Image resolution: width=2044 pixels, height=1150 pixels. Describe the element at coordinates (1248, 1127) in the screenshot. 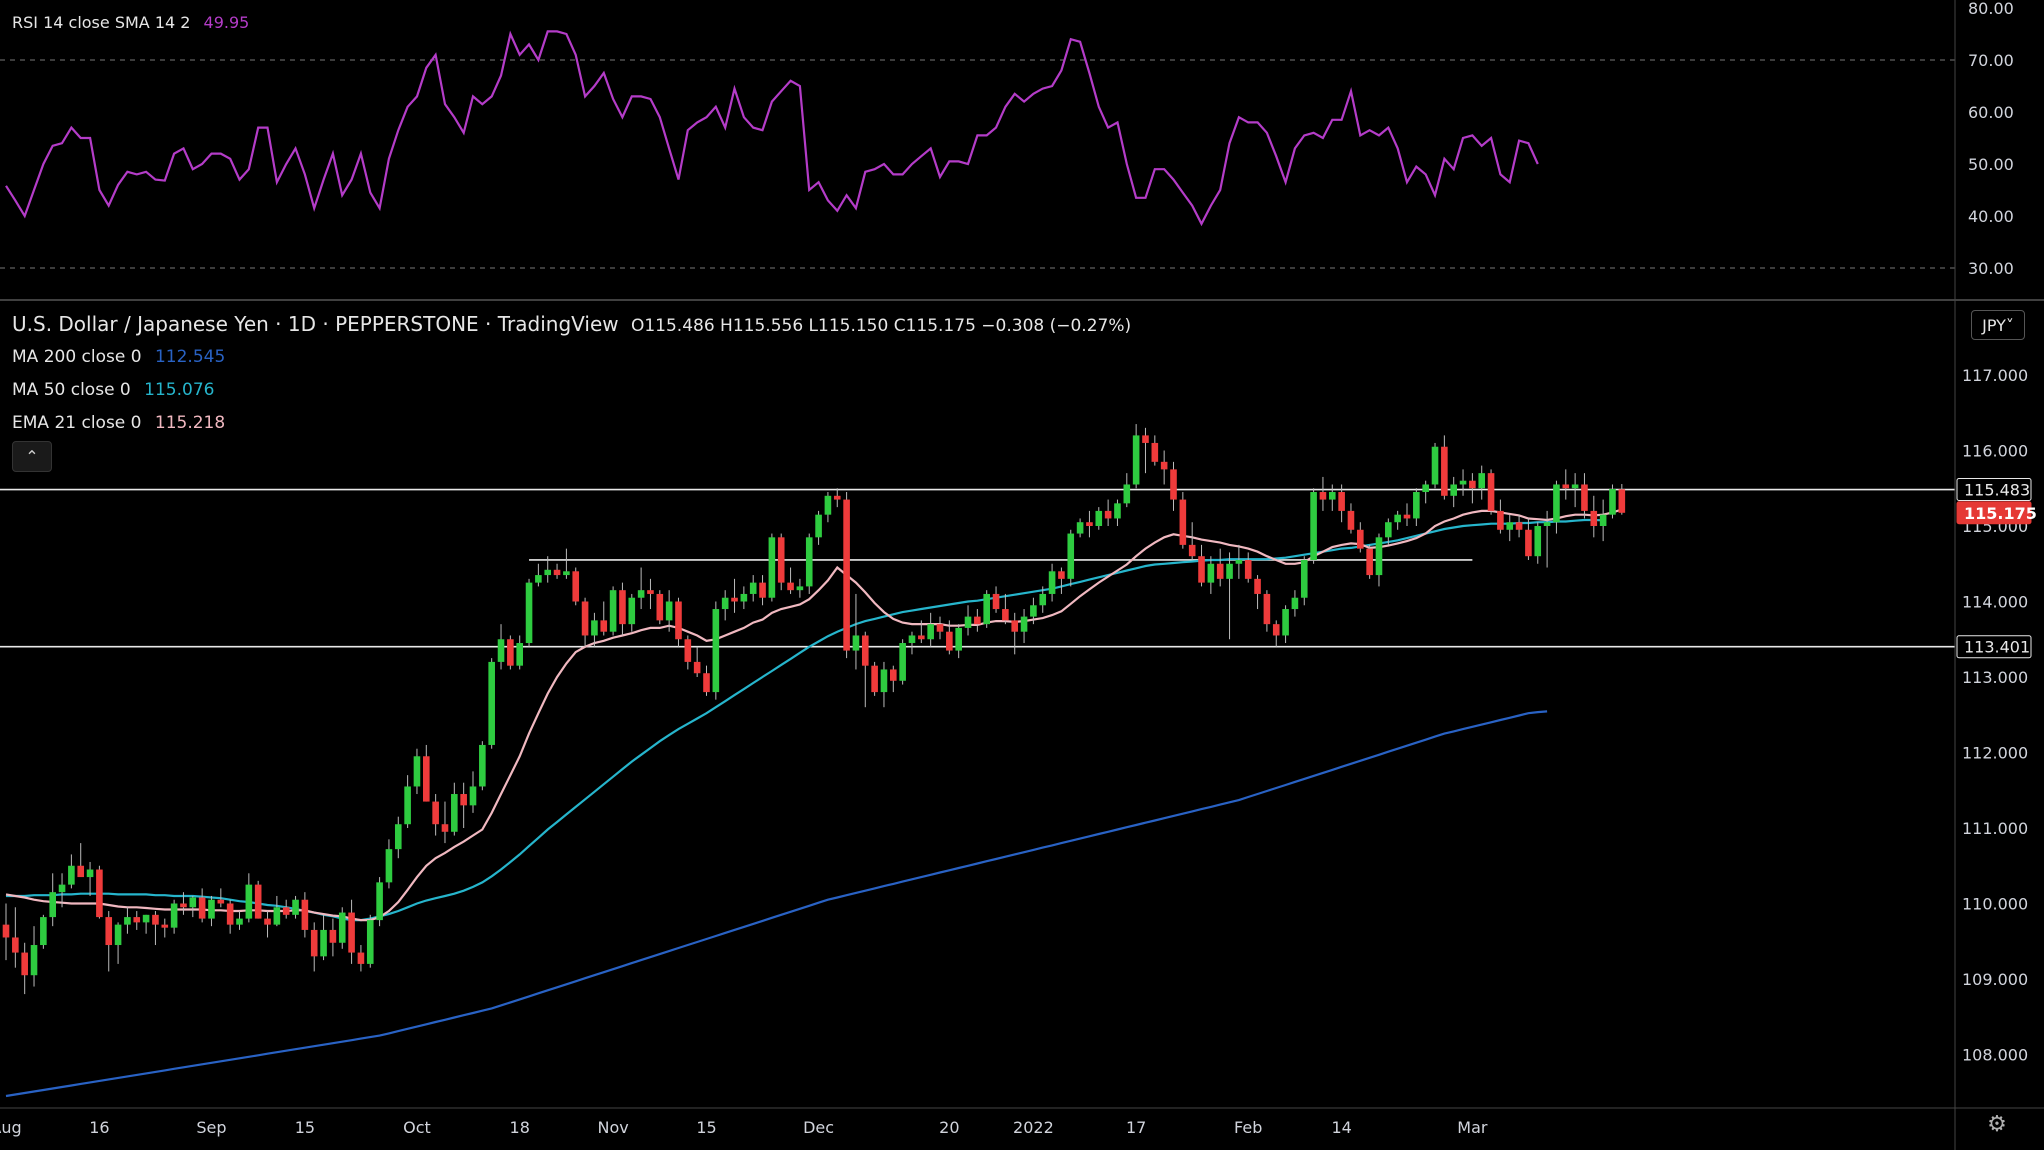

I see `time-tick-label: Feb` at that location.